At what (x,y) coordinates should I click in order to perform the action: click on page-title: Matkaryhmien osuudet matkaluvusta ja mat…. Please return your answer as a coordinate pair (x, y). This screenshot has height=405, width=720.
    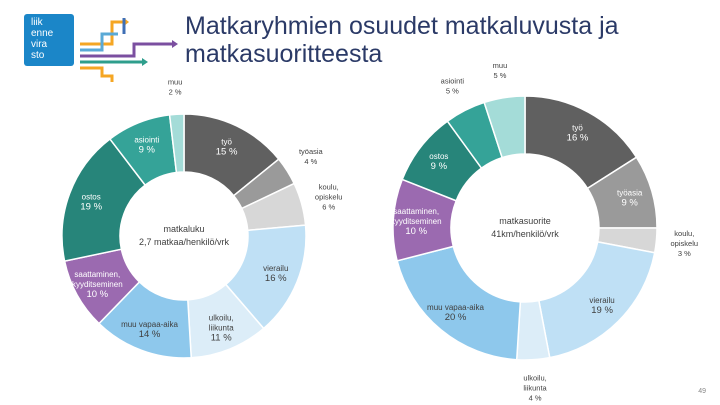
    Looking at the image, I should click on (445, 40).